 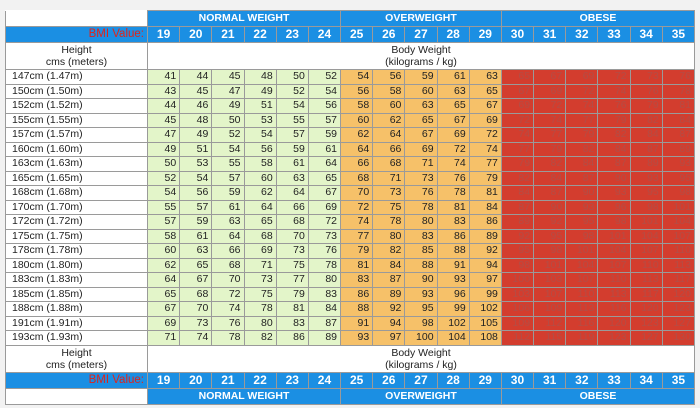 I want to click on bmi-value: 22, so click(x=260, y=34).